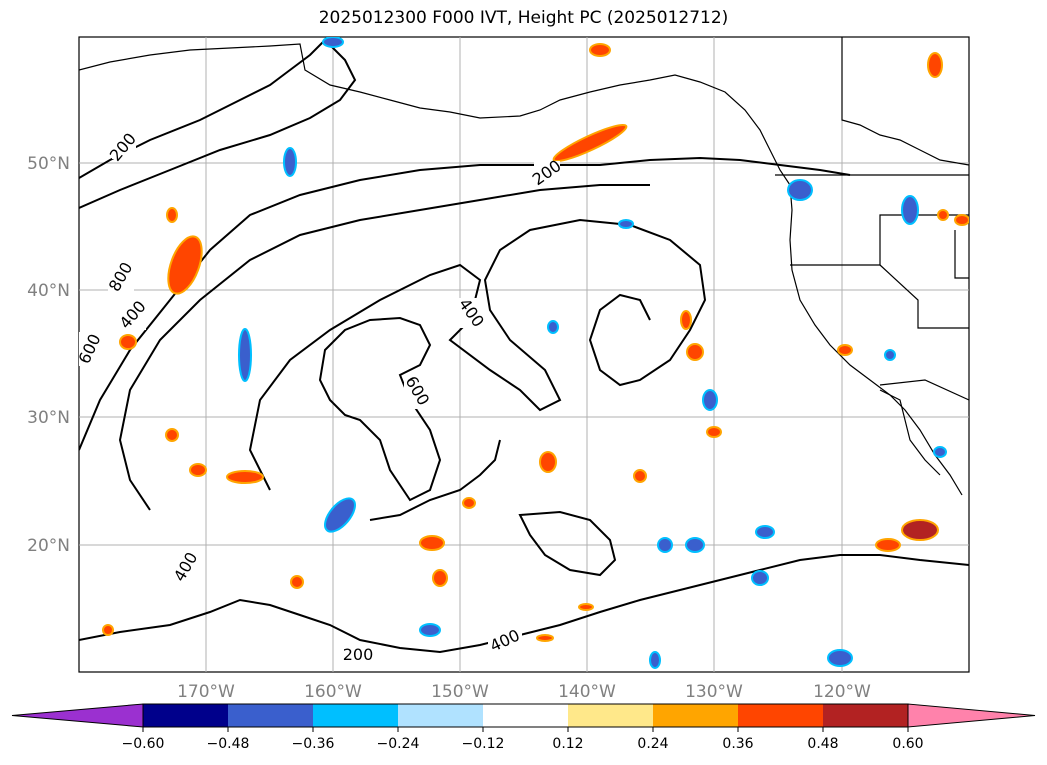  What do you see at coordinates (313, 744) in the screenshot?
I see `colorbar-tick-label: −0.36` at bounding box center [313, 744].